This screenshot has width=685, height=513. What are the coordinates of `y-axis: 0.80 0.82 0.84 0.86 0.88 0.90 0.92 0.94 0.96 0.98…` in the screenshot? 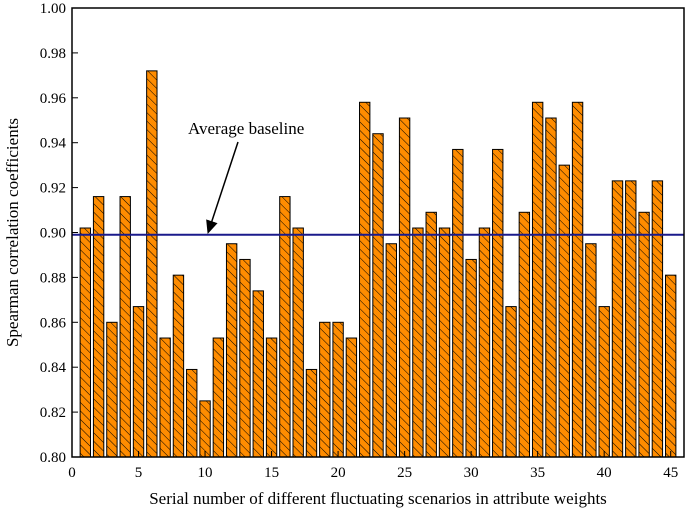 It's located at (59, 233).